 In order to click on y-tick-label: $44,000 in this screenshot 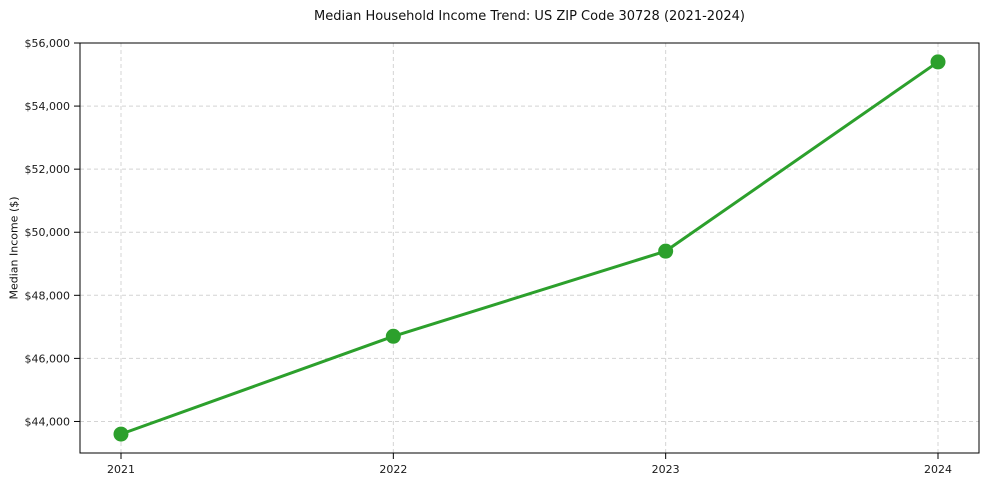, I will do `click(48, 421)`.